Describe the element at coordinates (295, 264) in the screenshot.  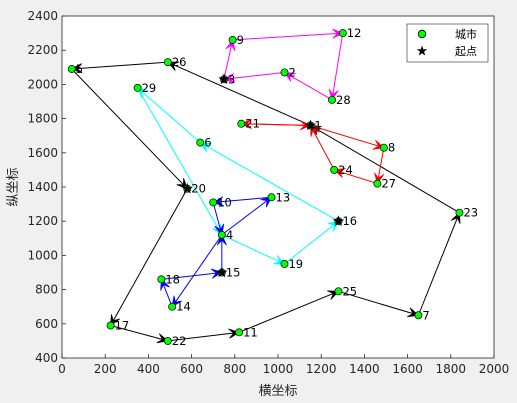
I see `city-label: 19` at that location.